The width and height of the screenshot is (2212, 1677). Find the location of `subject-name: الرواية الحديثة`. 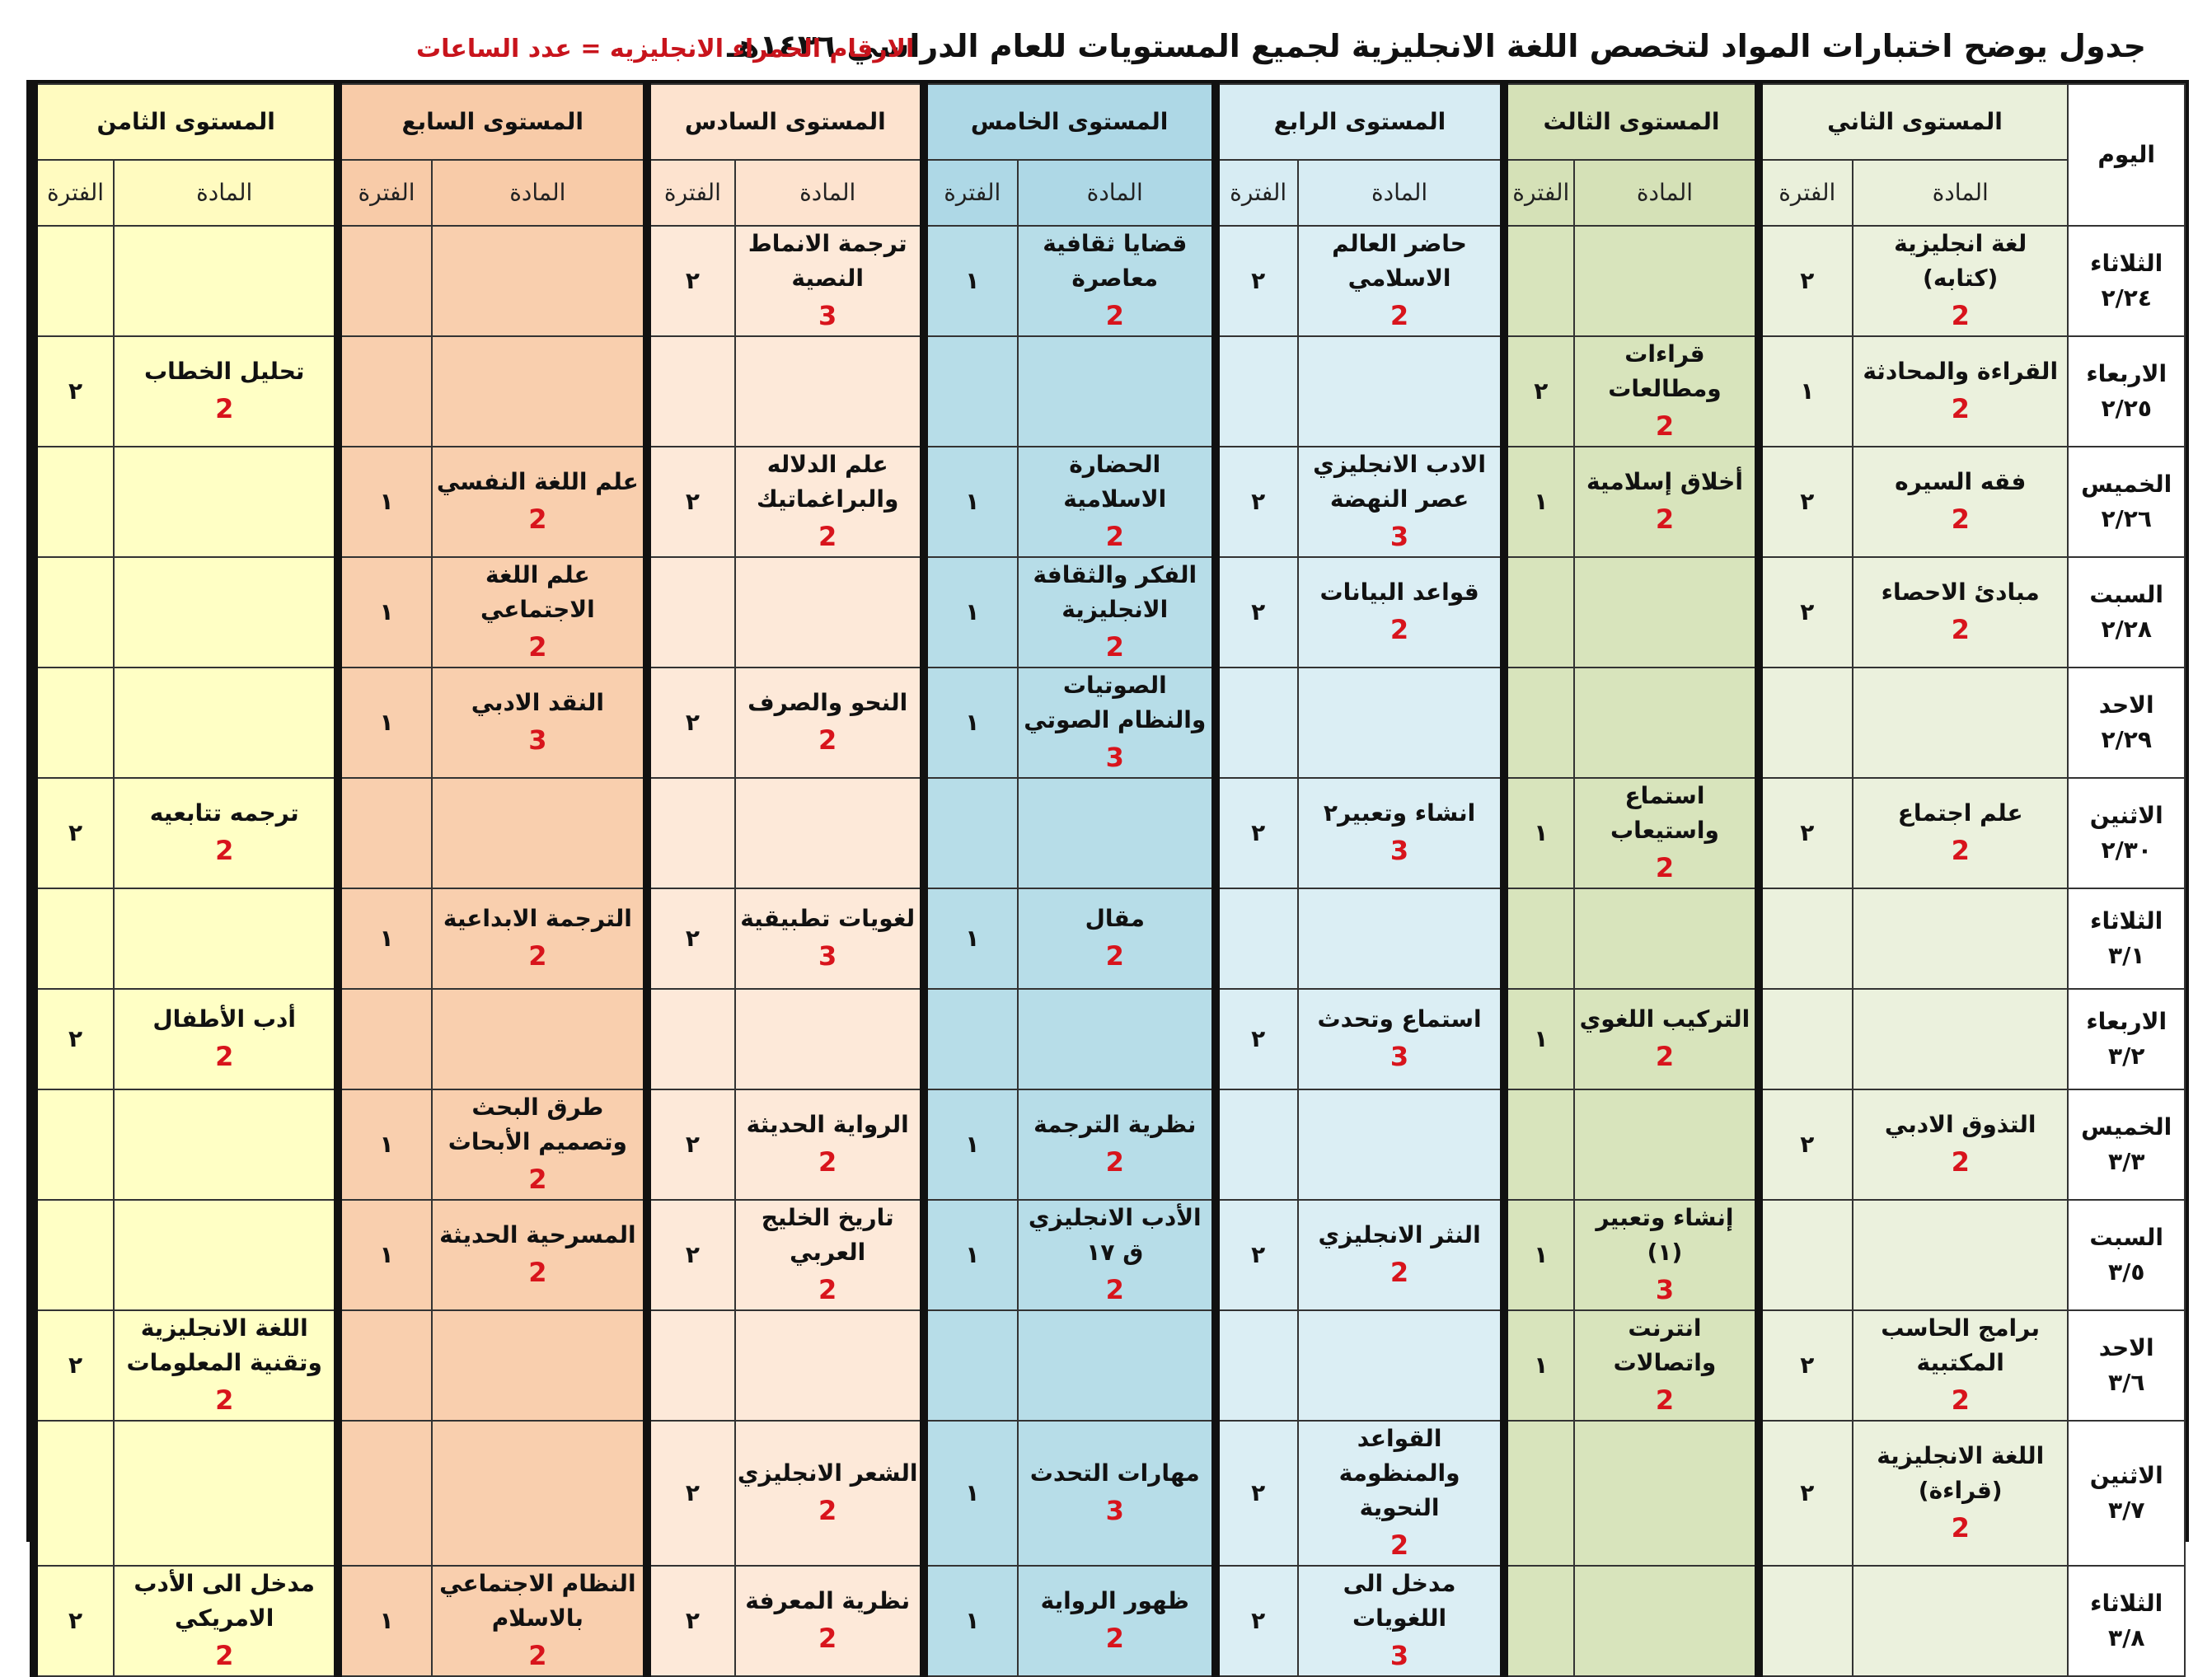

subject-name: الرواية الحديثة is located at coordinates (827, 1124).